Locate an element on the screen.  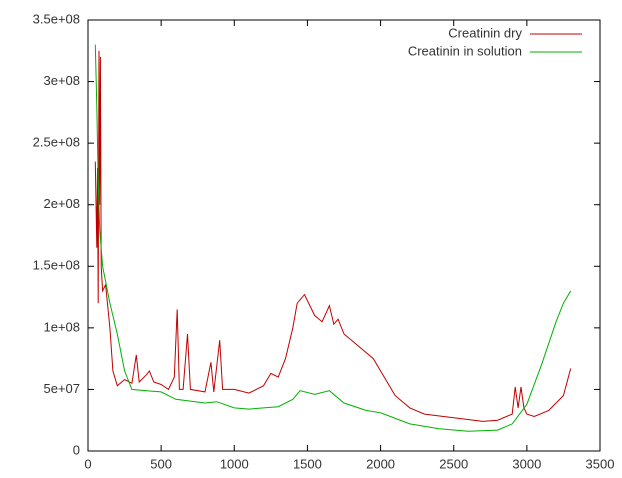
x-tick-label: 1000 is located at coordinates (234, 463).